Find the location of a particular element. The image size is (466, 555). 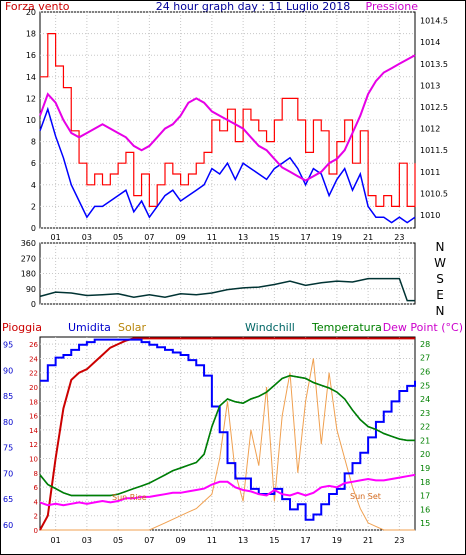

wind-tick-label: 2 is located at coordinates (33, 206).